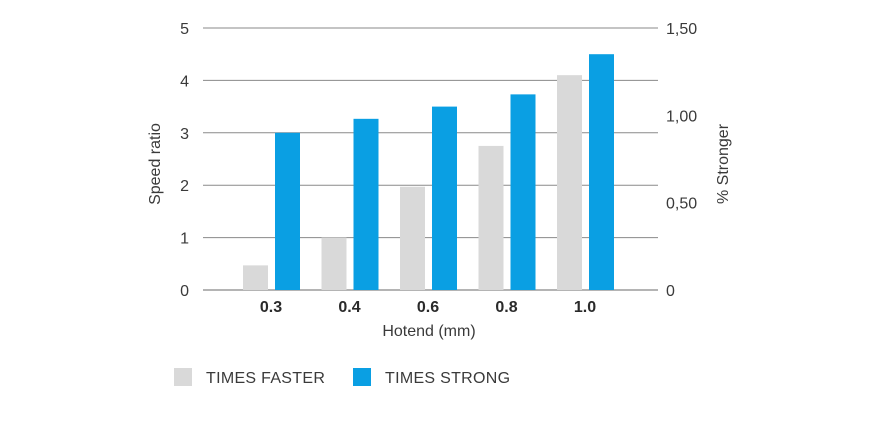 The width and height of the screenshot is (878, 421). Describe the element at coordinates (681, 160) in the screenshot. I see `right-axis-ticks: 0 0,50 1,00 1,50` at that location.